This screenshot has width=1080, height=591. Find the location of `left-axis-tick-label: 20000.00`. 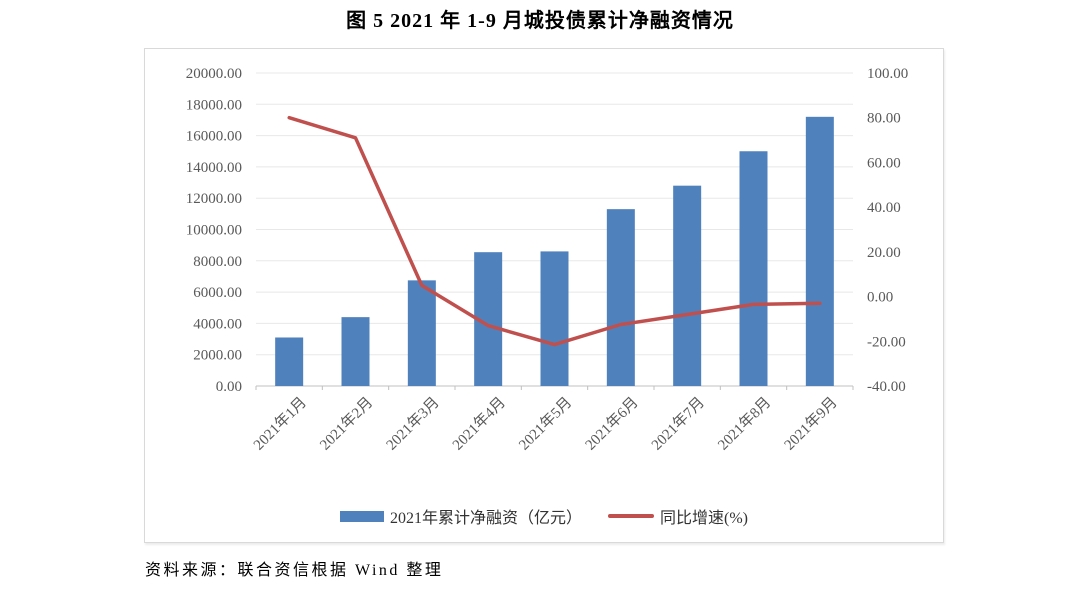

left-axis-tick-label: 20000.00 is located at coordinates (214, 74).